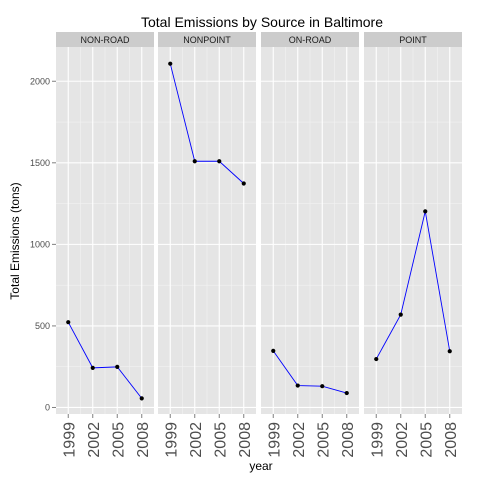  I want to click on y-tick-label: 500, so click(42, 326).